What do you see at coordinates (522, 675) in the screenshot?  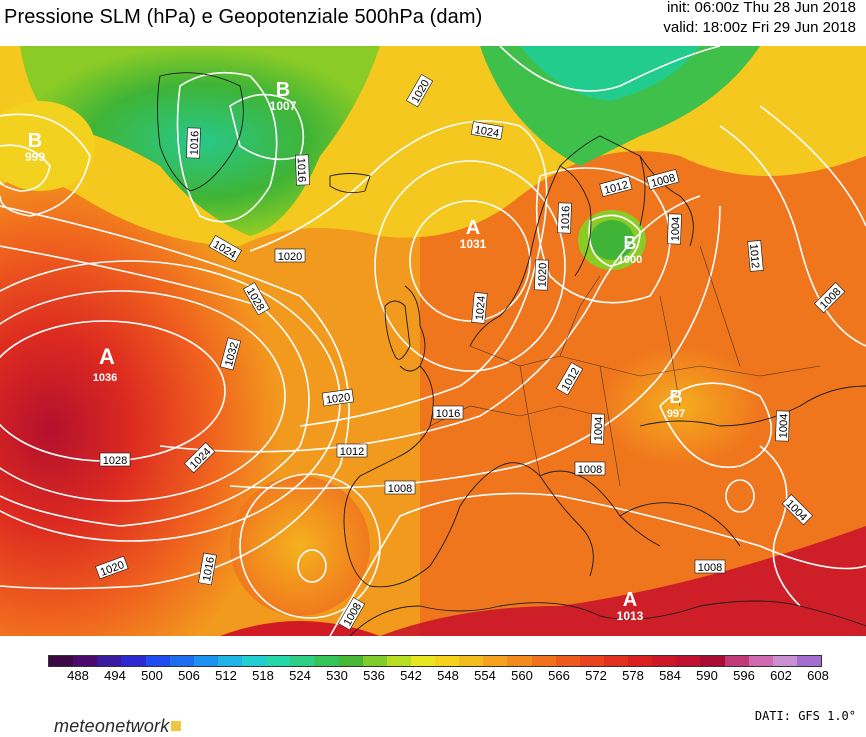 I see `color-scale-tick: 560` at bounding box center [522, 675].